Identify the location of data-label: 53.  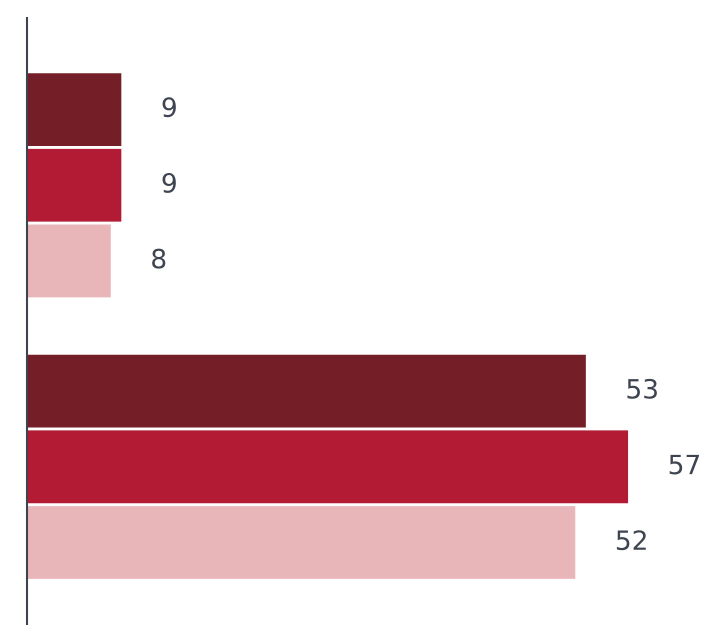
(642, 388).